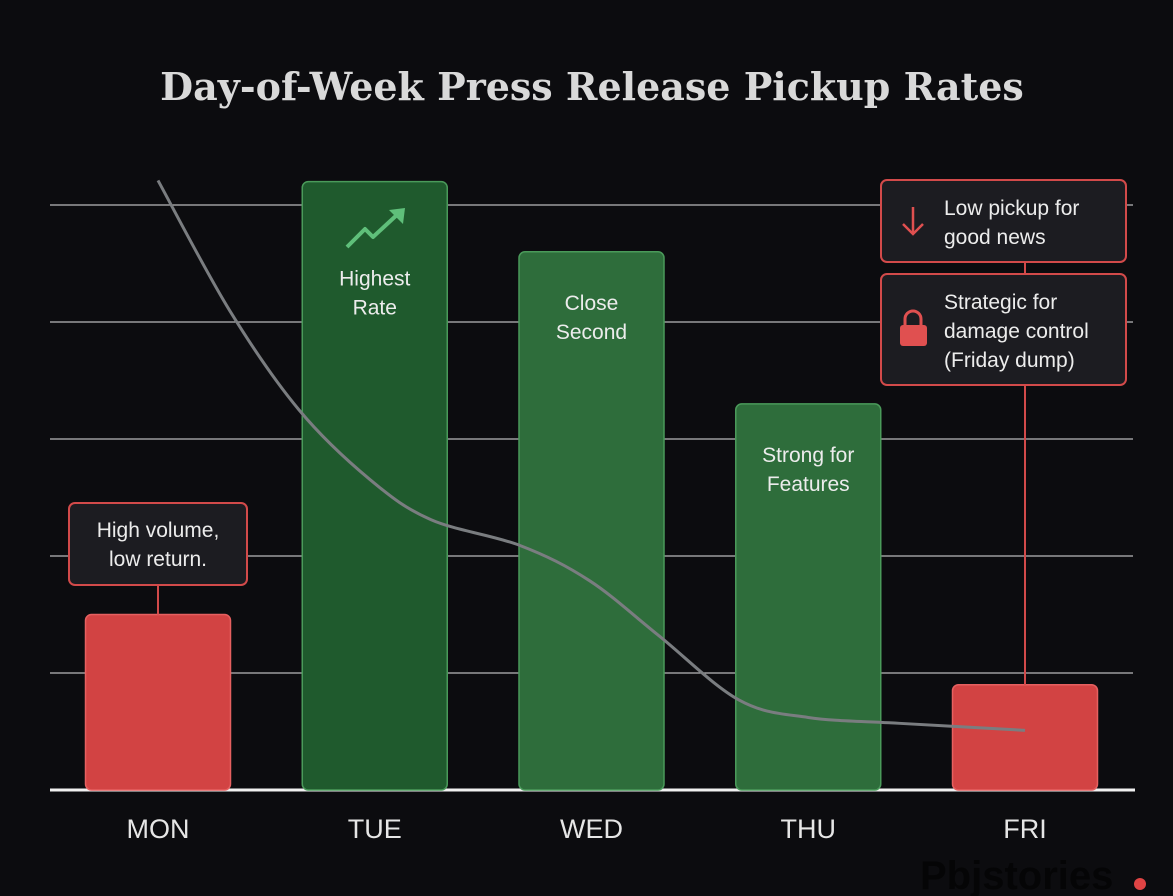  What do you see at coordinates (1025, 829) in the screenshot?
I see `x-tick-label: FRI` at bounding box center [1025, 829].